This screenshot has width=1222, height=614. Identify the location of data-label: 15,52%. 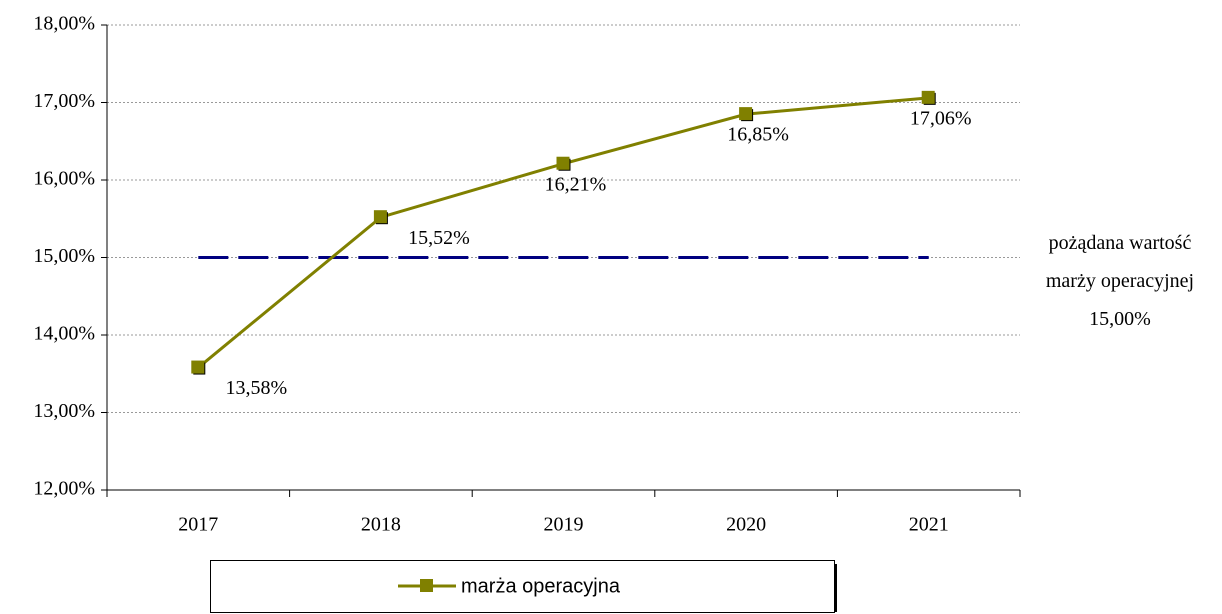
(439, 238).